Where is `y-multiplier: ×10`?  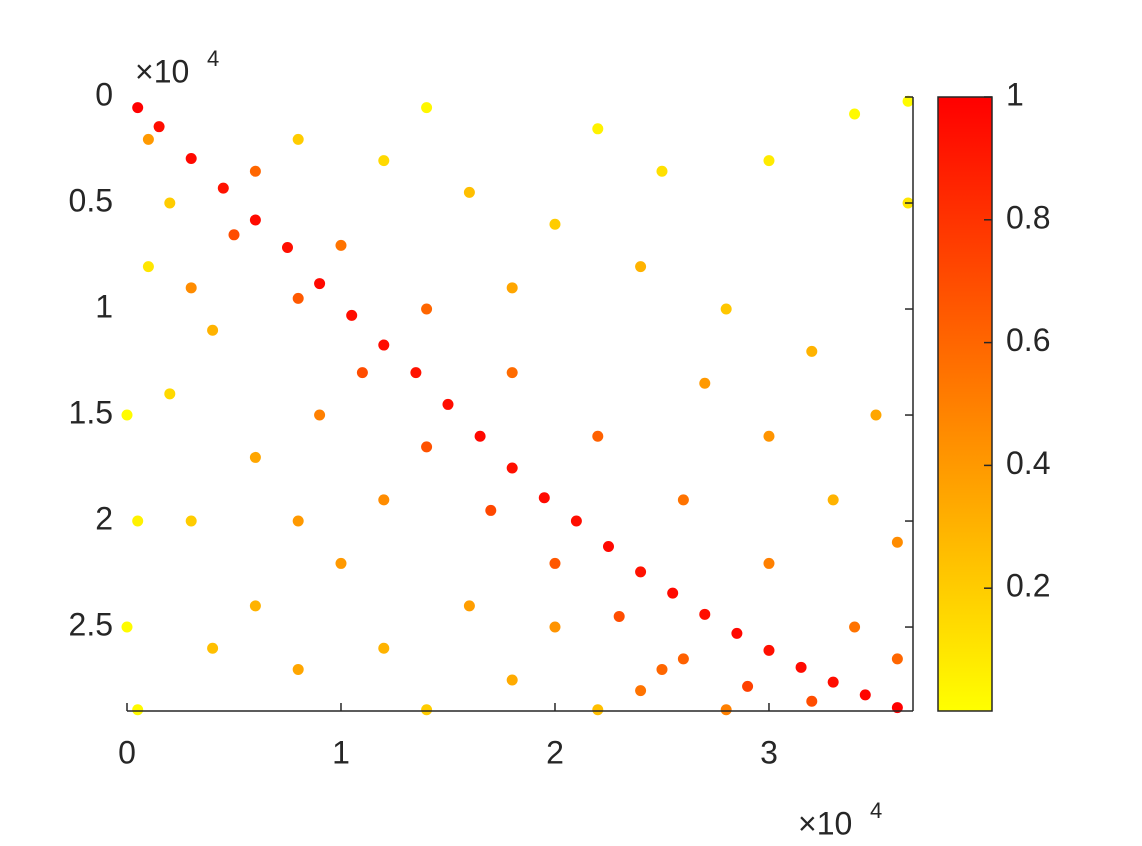
y-multiplier: ×10 is located at coordinates (162, 71).